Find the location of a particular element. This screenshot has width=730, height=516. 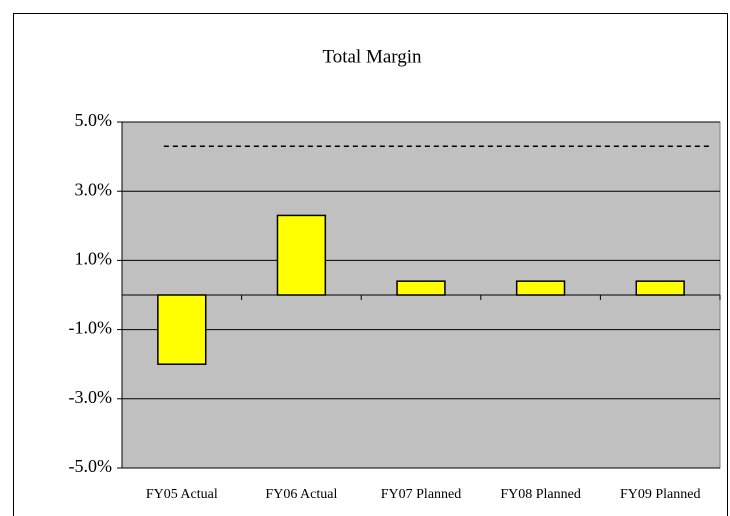

x-tick-label: FY05 Actual is located at coordinates (182, 494).